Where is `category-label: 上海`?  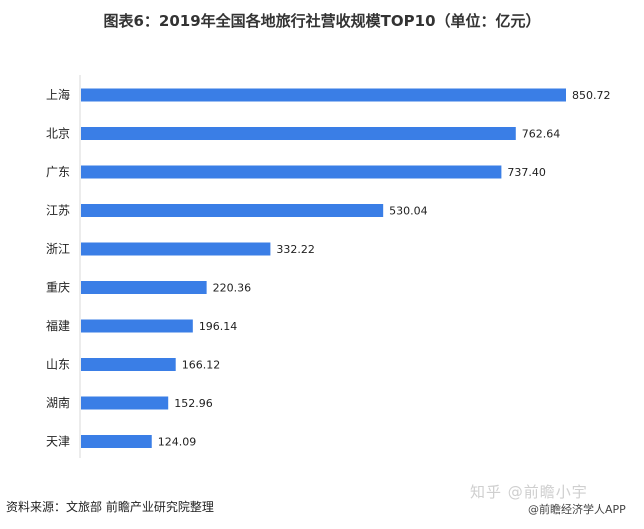
category-label: 上海 is located at coordinates (58, 94).